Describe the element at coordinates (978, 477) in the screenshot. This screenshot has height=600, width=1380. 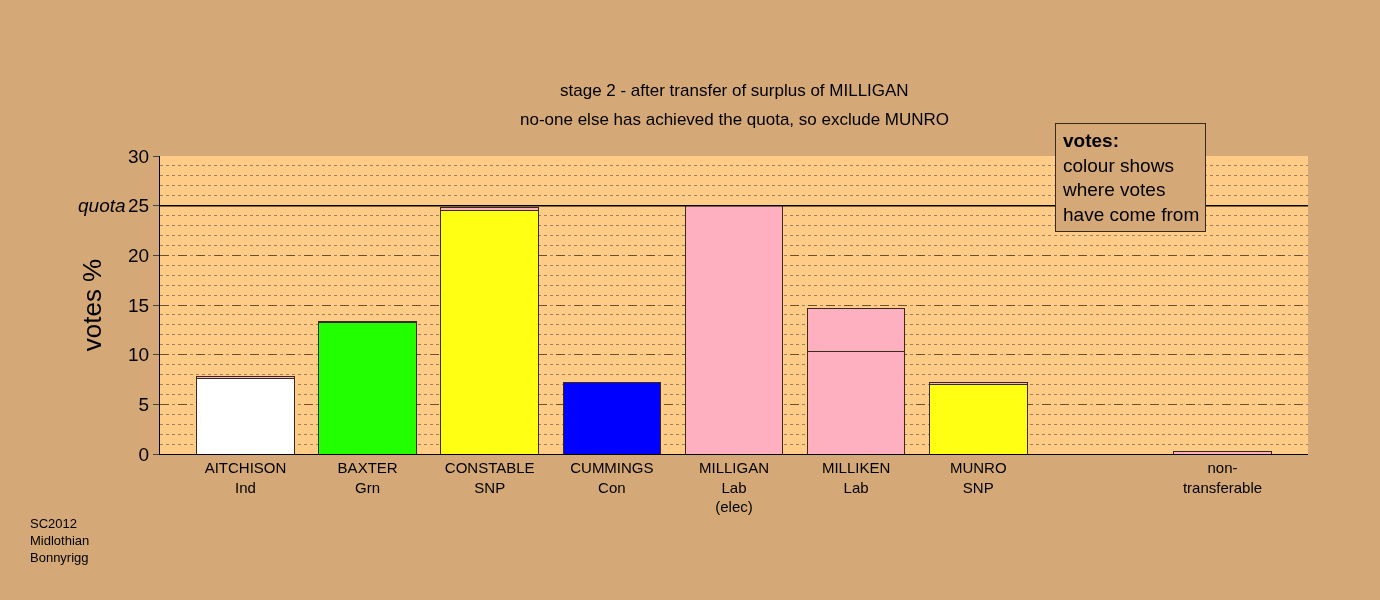
I see `x-tick-label: MUNRO SNP` at that location.